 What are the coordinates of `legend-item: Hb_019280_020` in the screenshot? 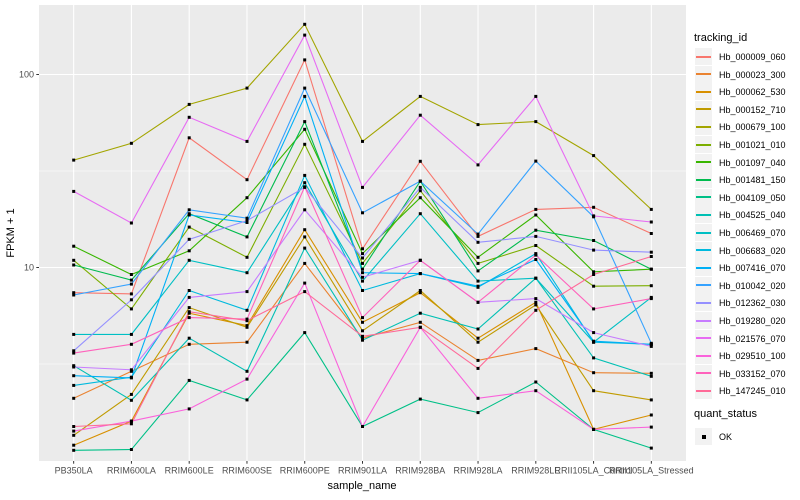 It's located at (745, 321).